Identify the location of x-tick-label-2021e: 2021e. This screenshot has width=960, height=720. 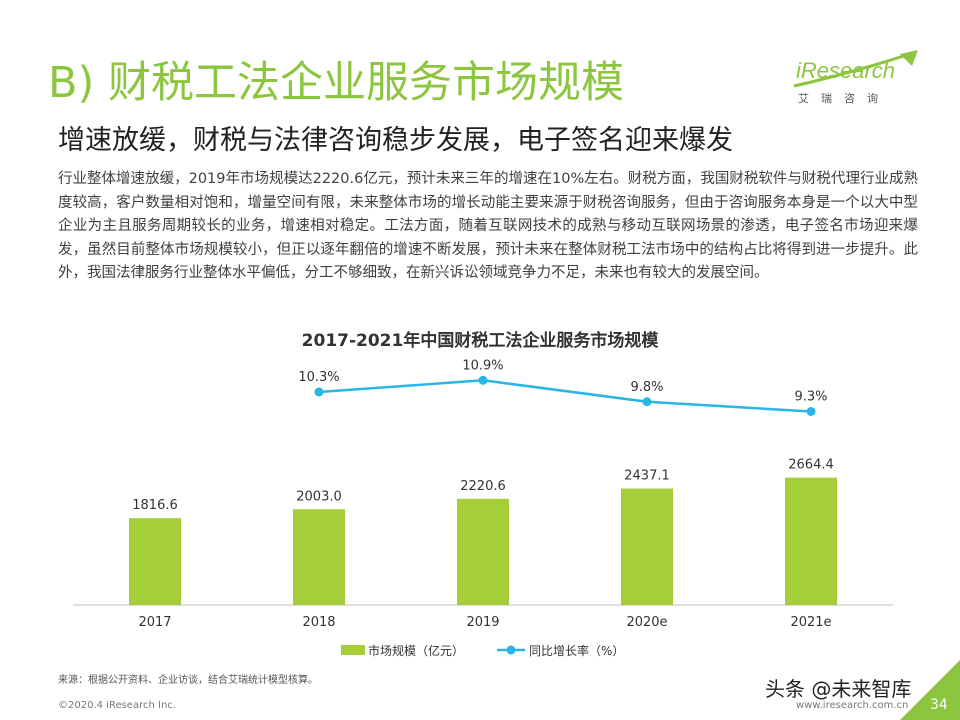
(810, 622).